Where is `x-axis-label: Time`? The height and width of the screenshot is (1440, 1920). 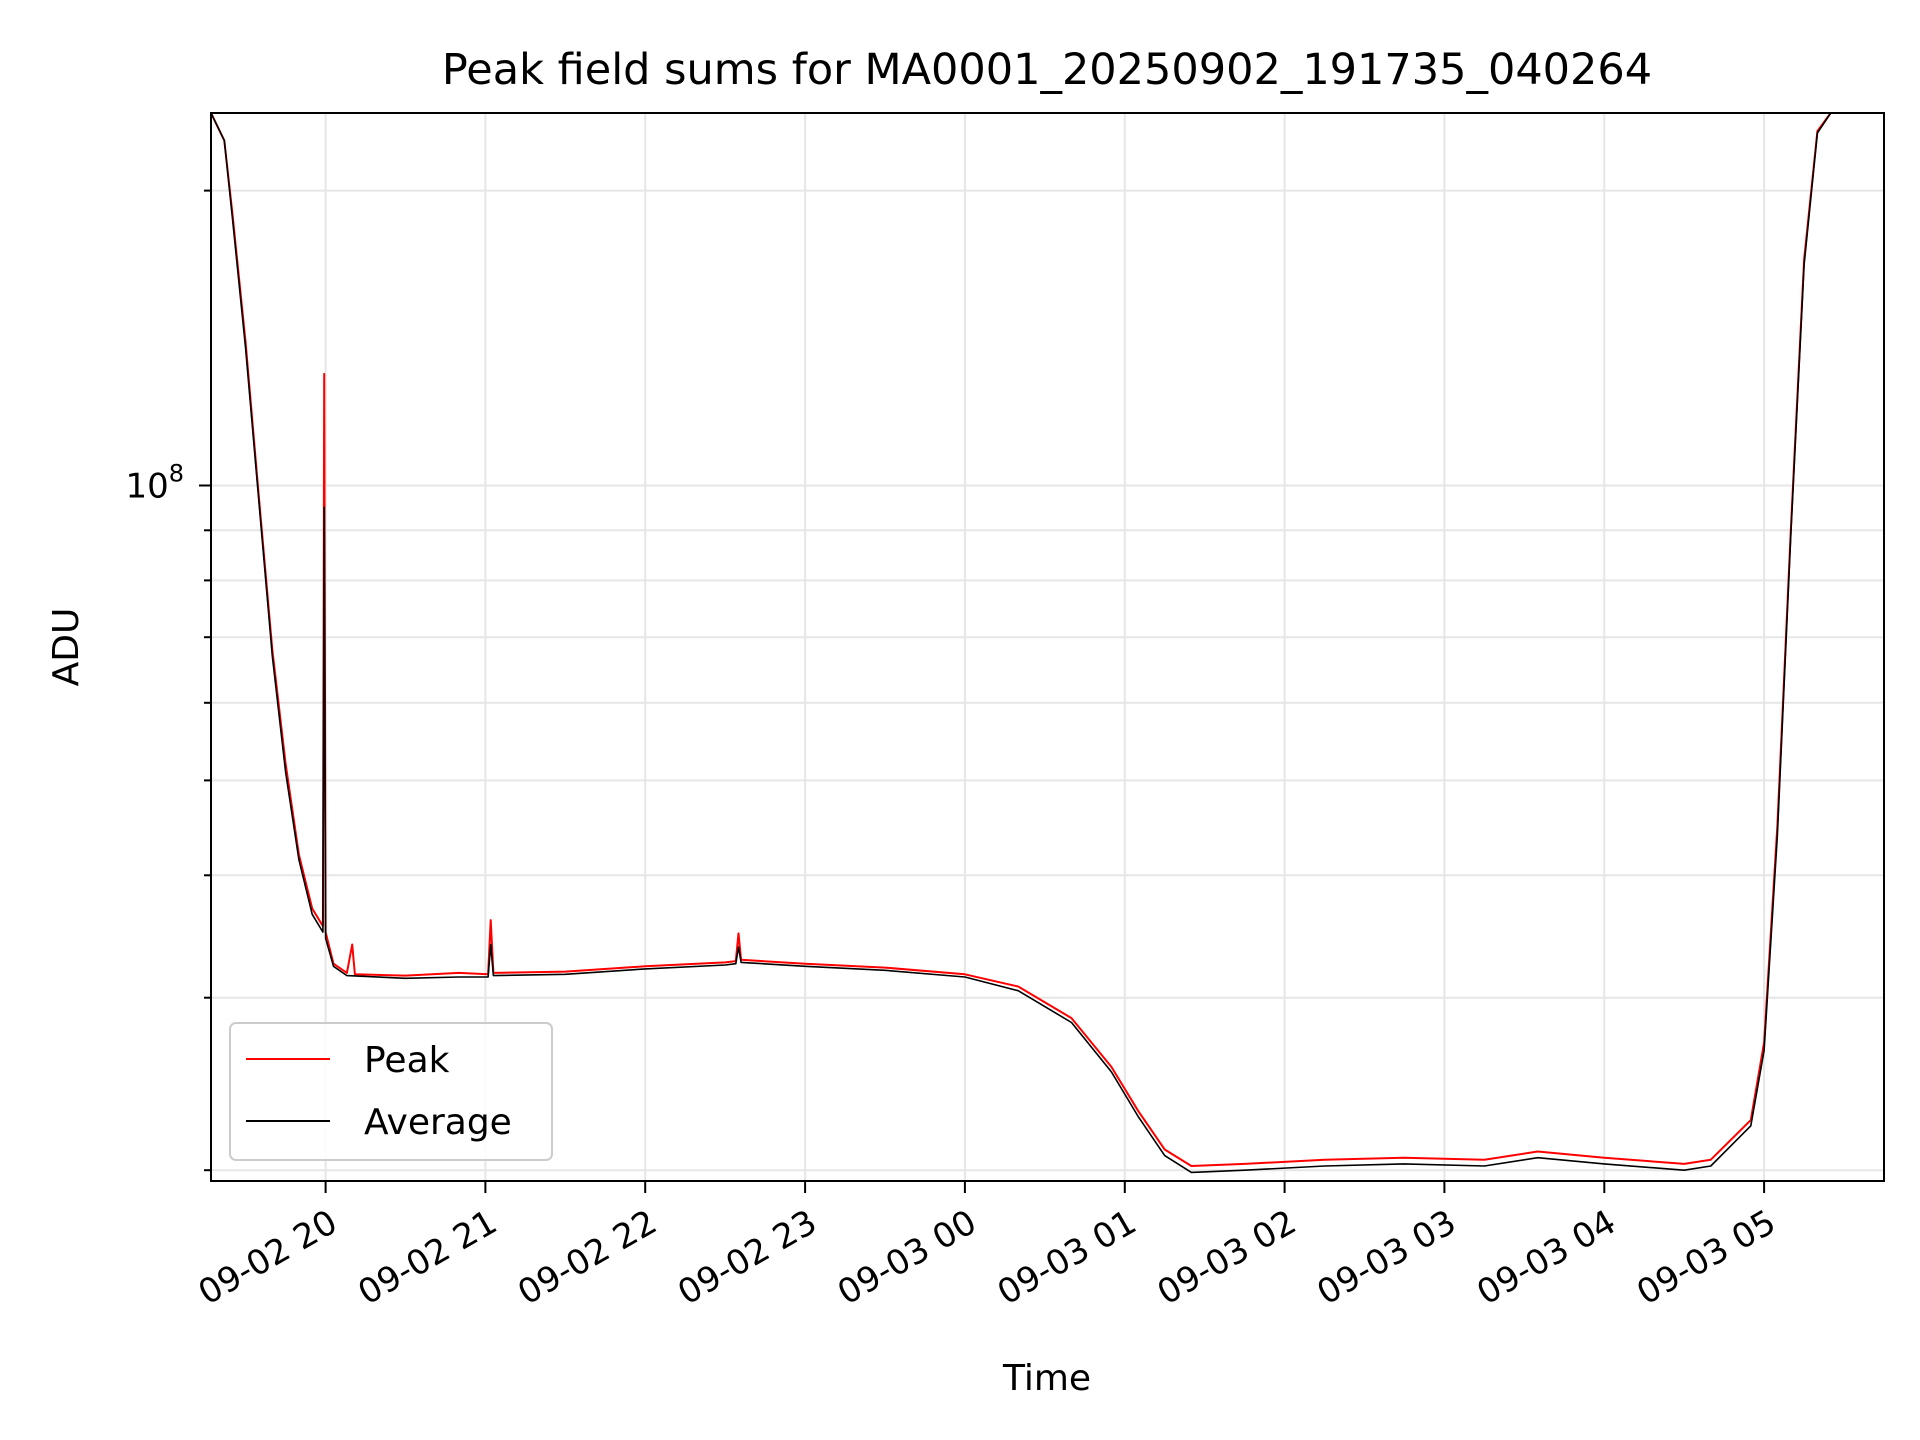 x-axis-label: Time is located at coordinates (1046, 1378).